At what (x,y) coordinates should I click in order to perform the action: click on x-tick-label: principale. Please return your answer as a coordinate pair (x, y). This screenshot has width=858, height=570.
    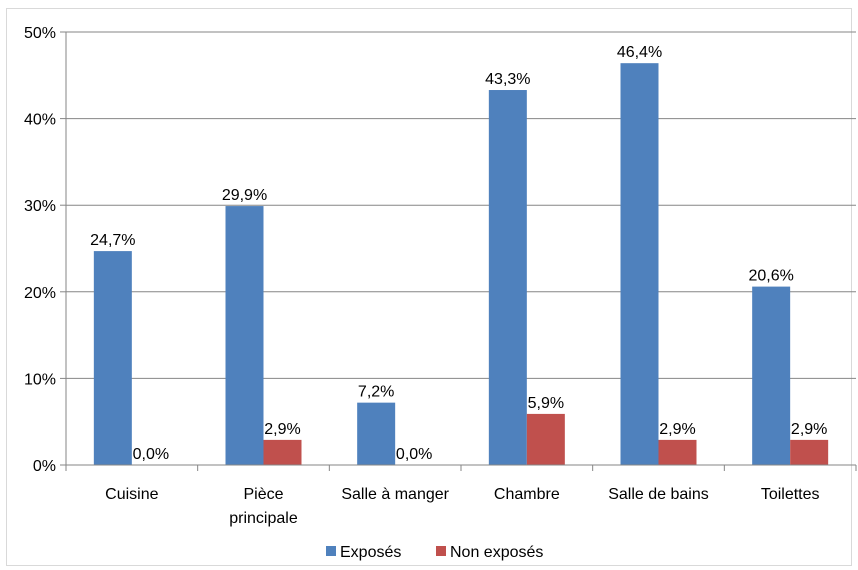
    Looking at the image, I should click on (263, 518).